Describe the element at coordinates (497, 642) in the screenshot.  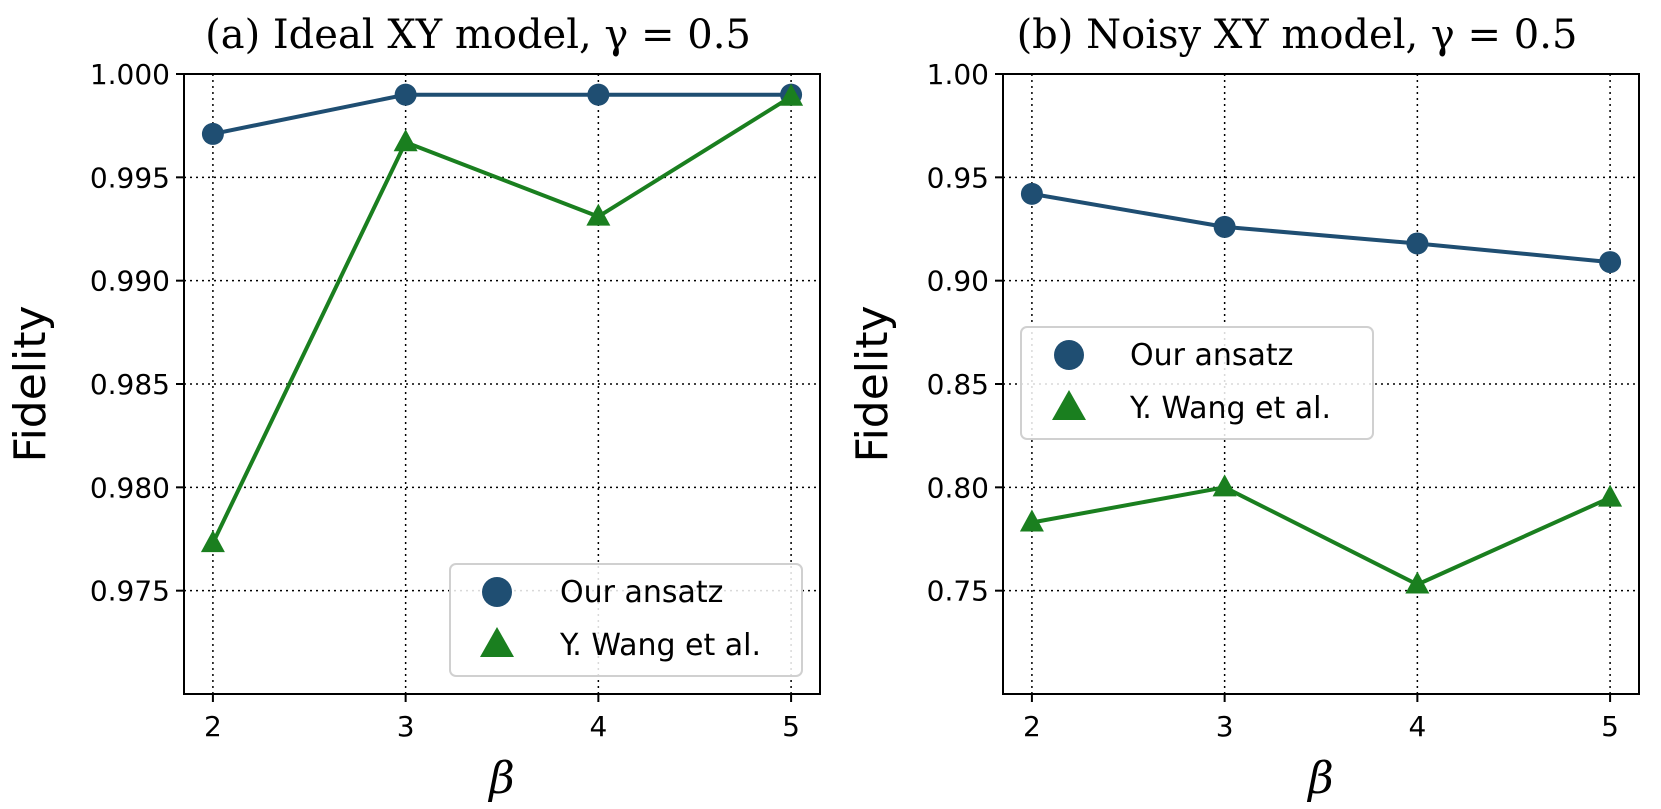
I see `panel-a-legend-triangle-marker` at that location.